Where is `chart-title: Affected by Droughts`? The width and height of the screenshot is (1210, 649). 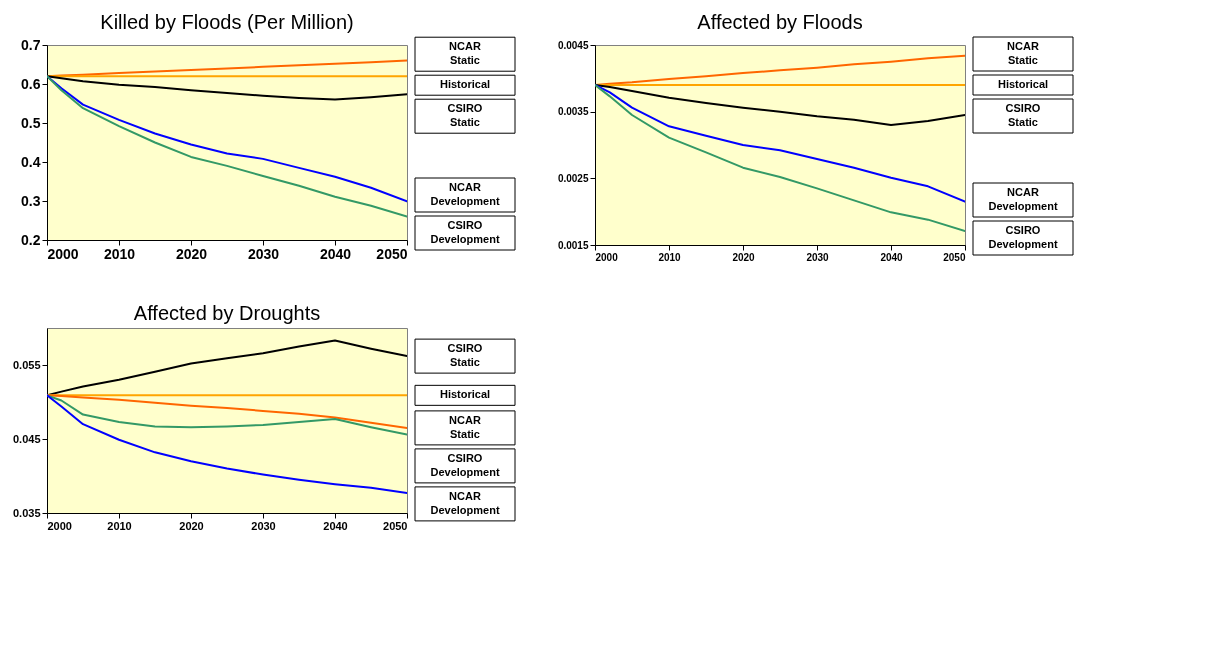
chart-title: Affected by Droughts is located at coordinates (227, 313).